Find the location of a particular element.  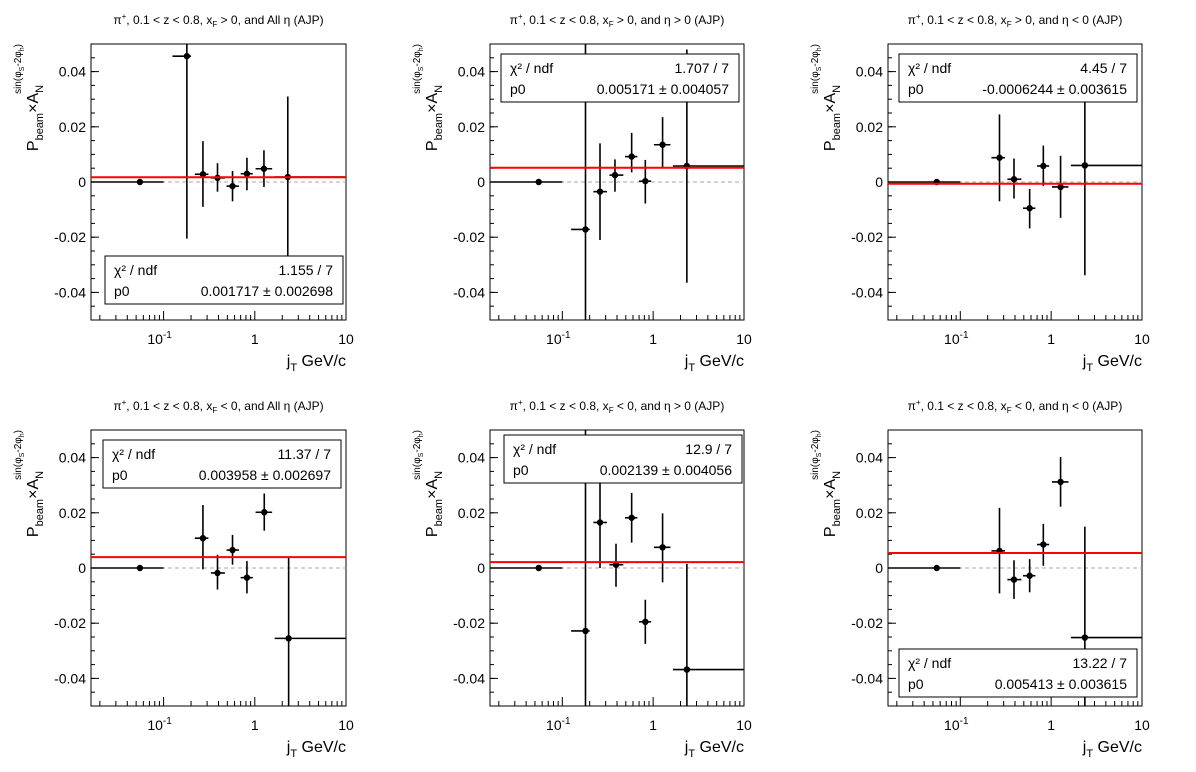

stats-p0-value: 0.005171 ± 0.004057 is located at coordinates (663, 89).